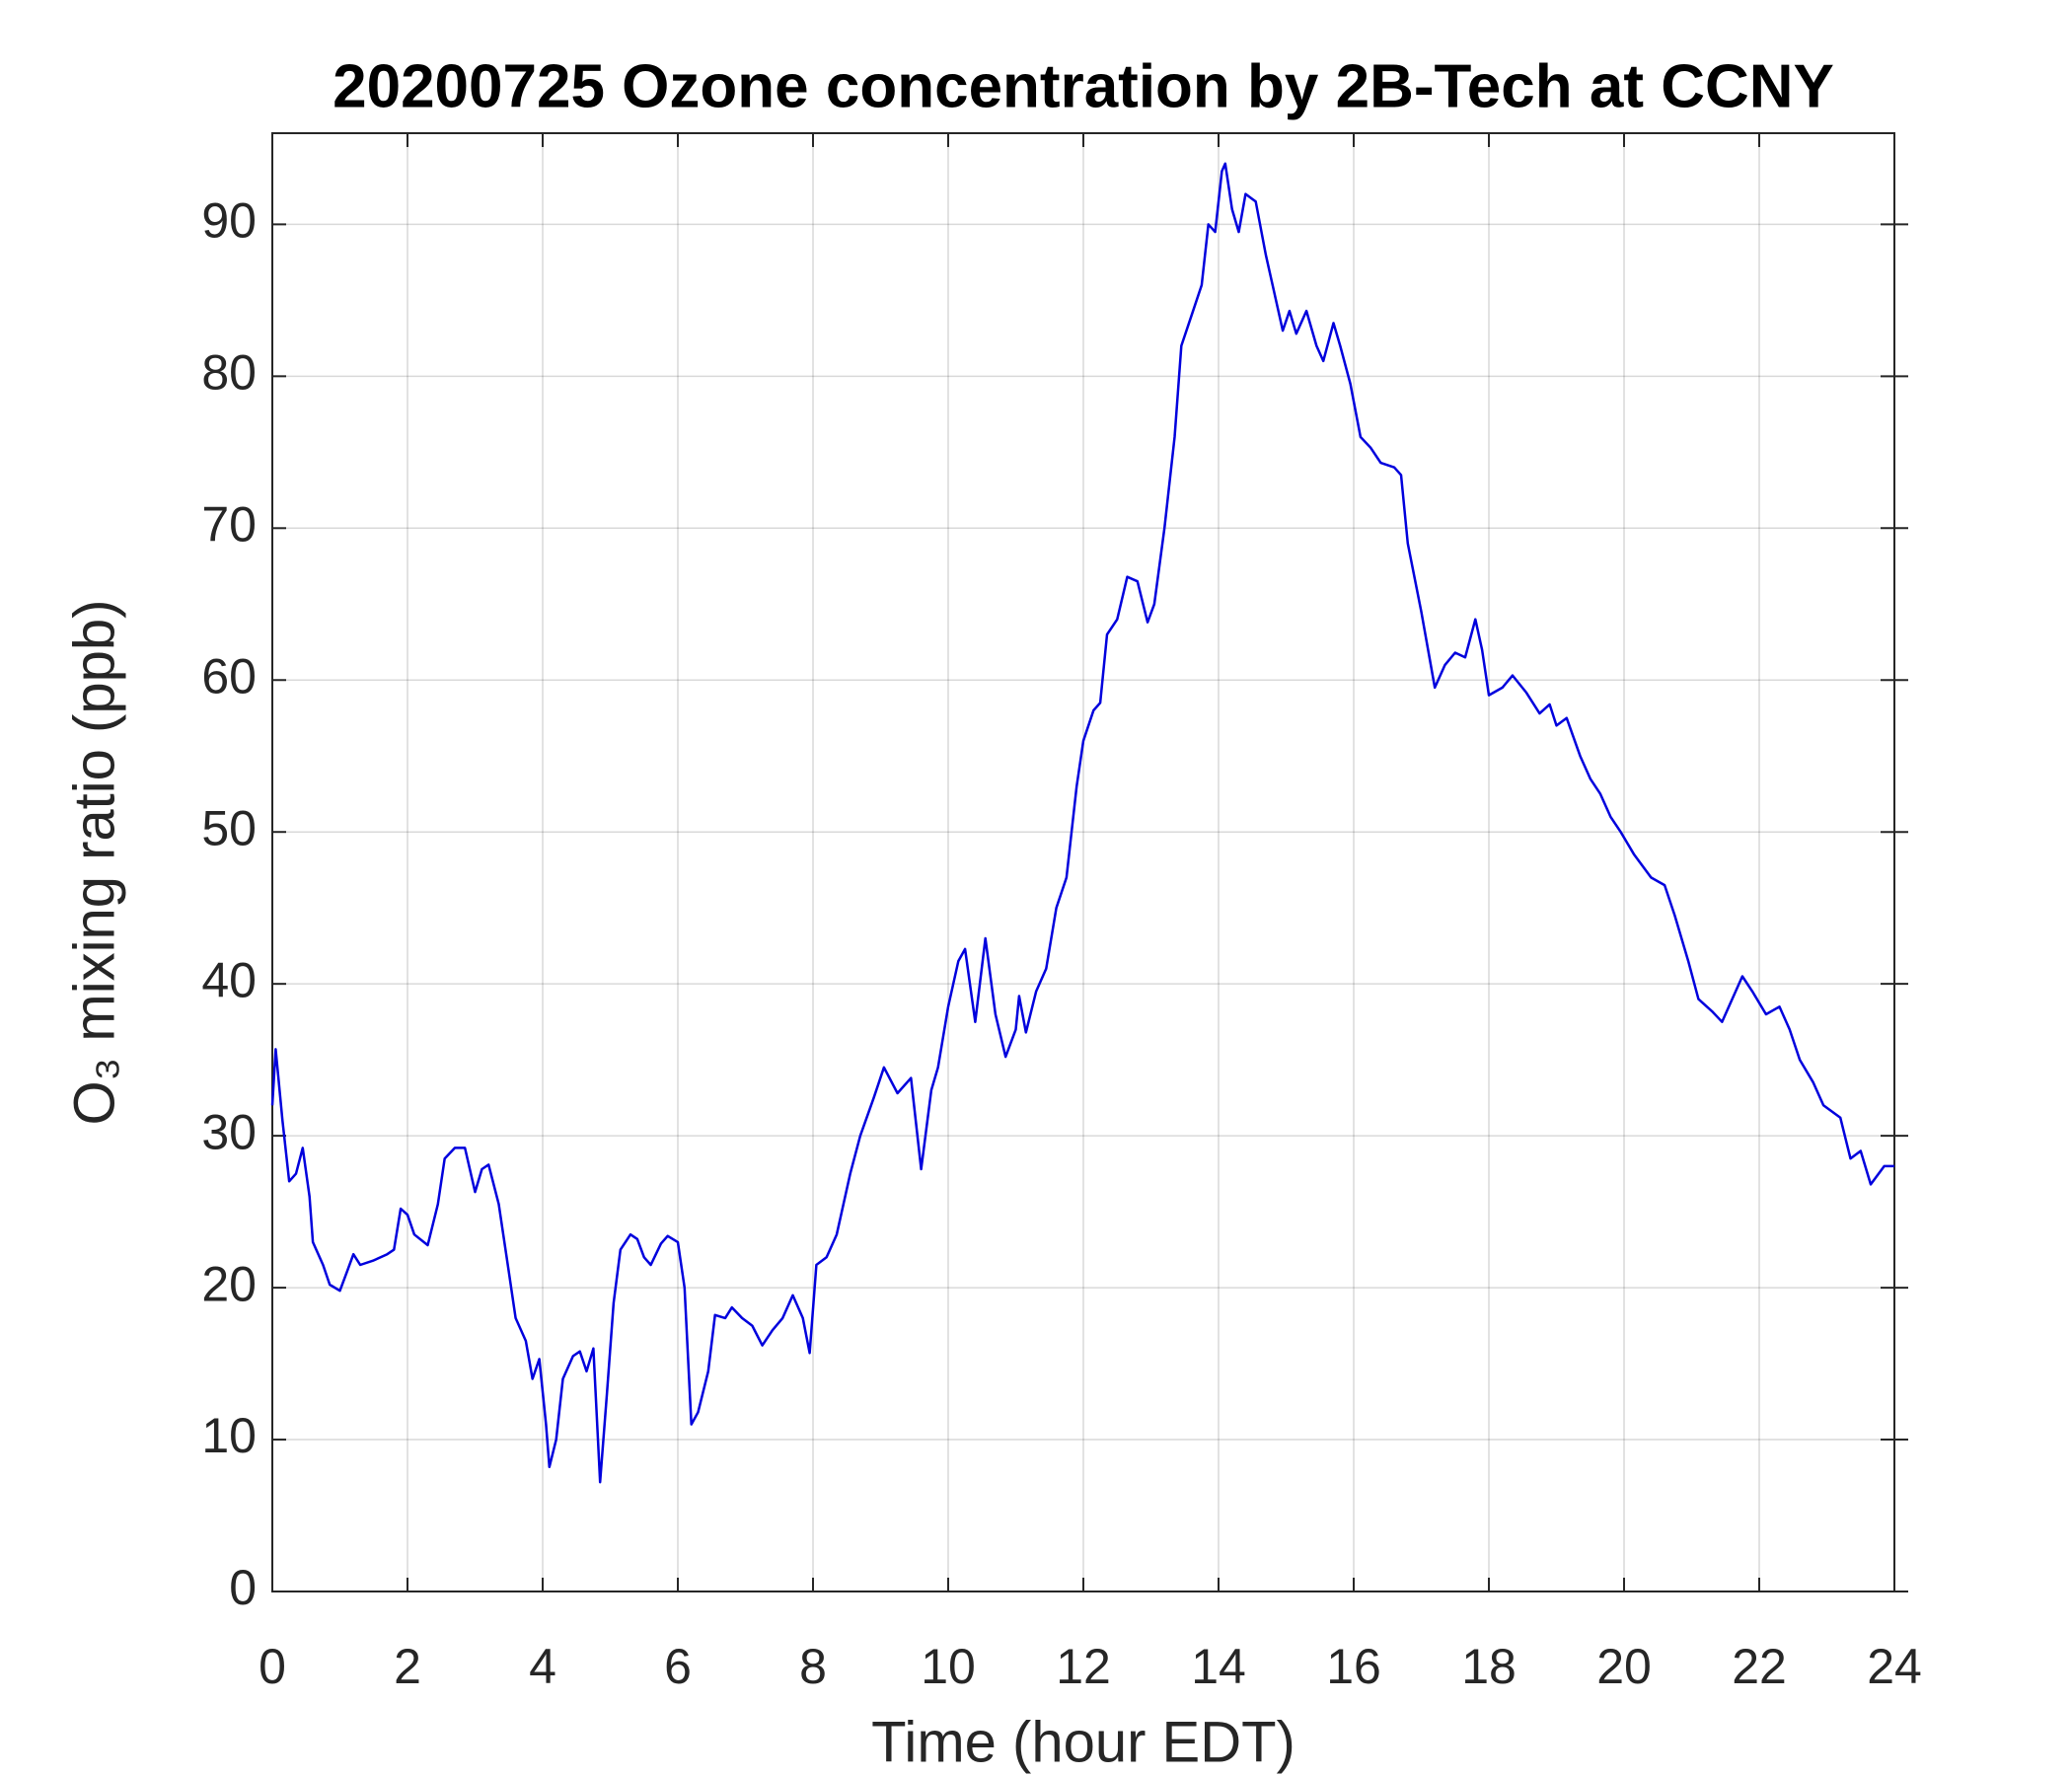  Describe the element at coordinates (229, 221) in the screenshot. I see `y-tick-label: 90` at that location.